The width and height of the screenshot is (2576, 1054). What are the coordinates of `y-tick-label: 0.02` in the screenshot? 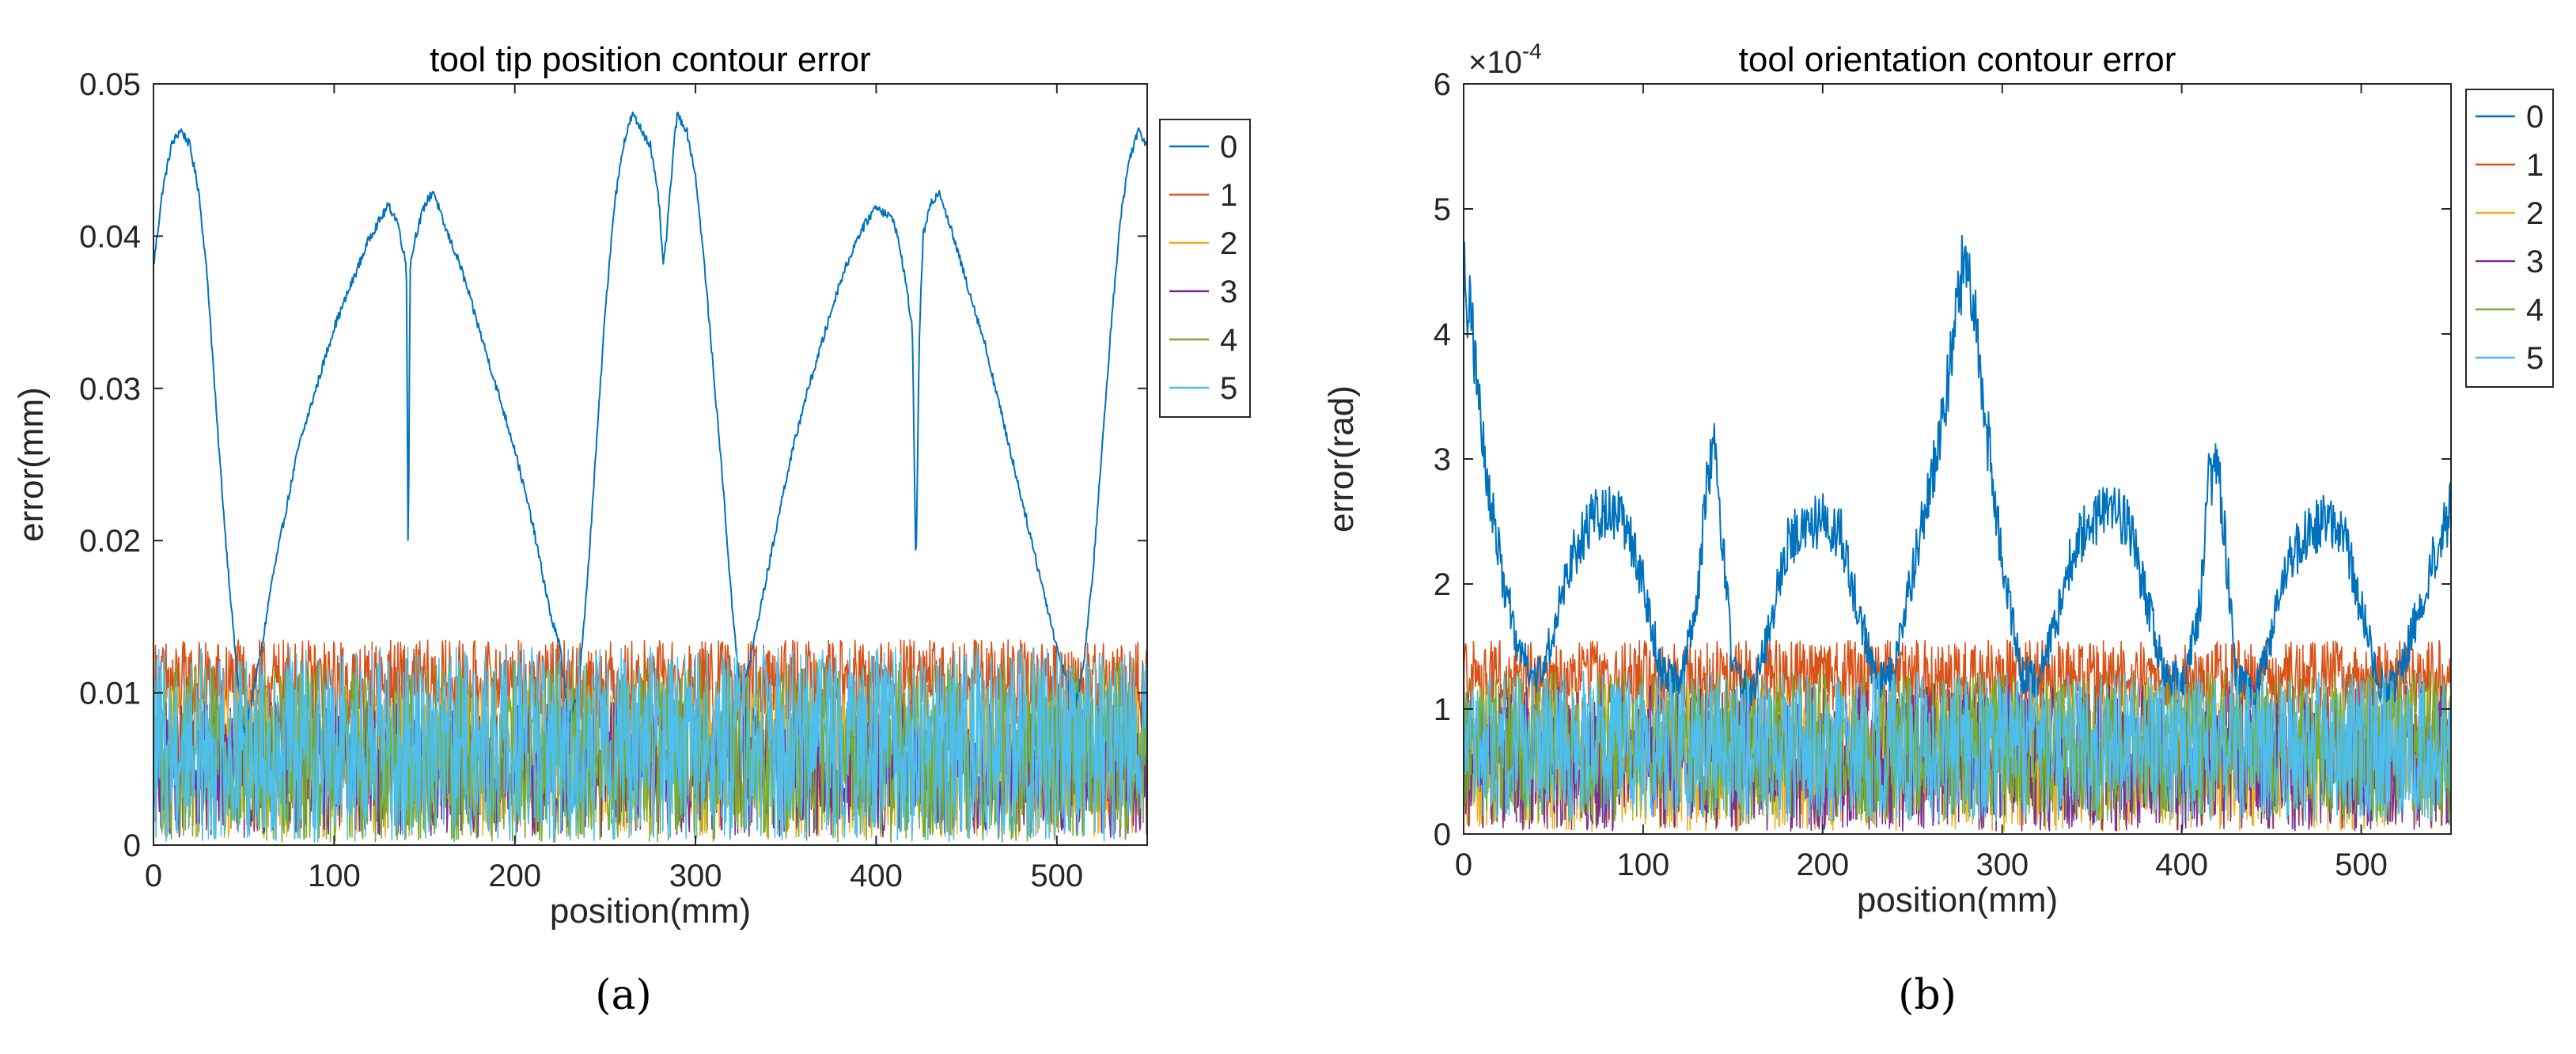 It's located at (110, 541).